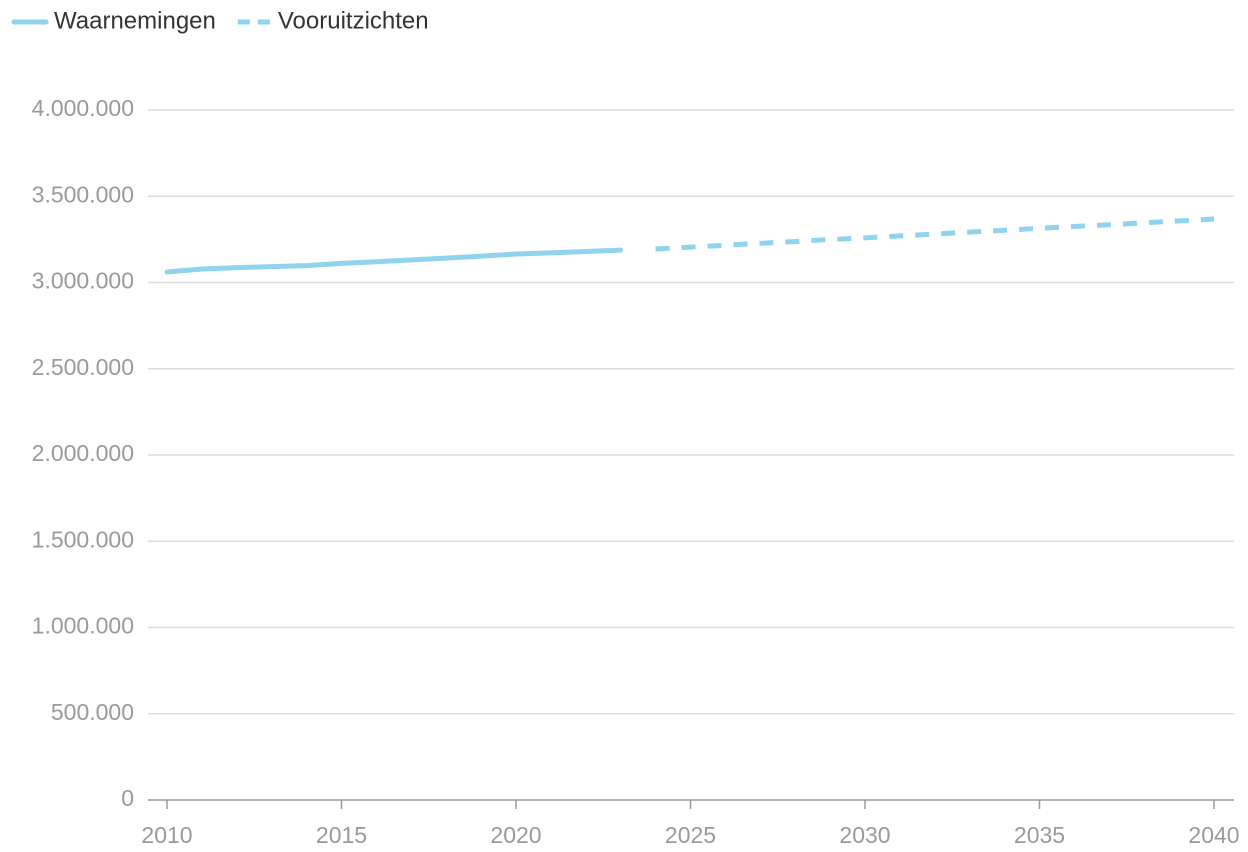 The height and width of the screenshot is (852, 1248). What do you see at coordinates (83, 194) in the screenshot?
I see `y-tick-label: 3.500.000` at bounding box center [83, 194].